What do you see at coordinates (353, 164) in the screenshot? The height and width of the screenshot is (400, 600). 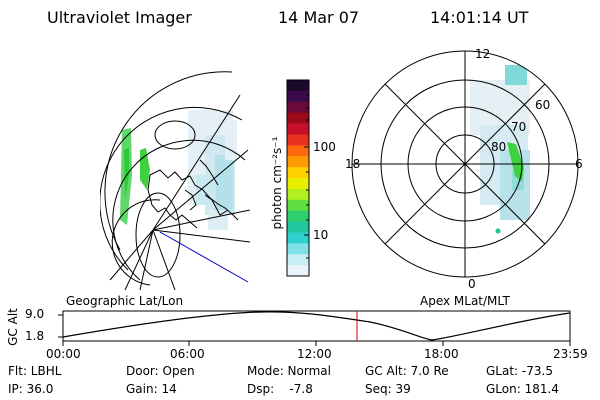 I see `polar-label-dusk: 18` at bounding box center [353, 164].